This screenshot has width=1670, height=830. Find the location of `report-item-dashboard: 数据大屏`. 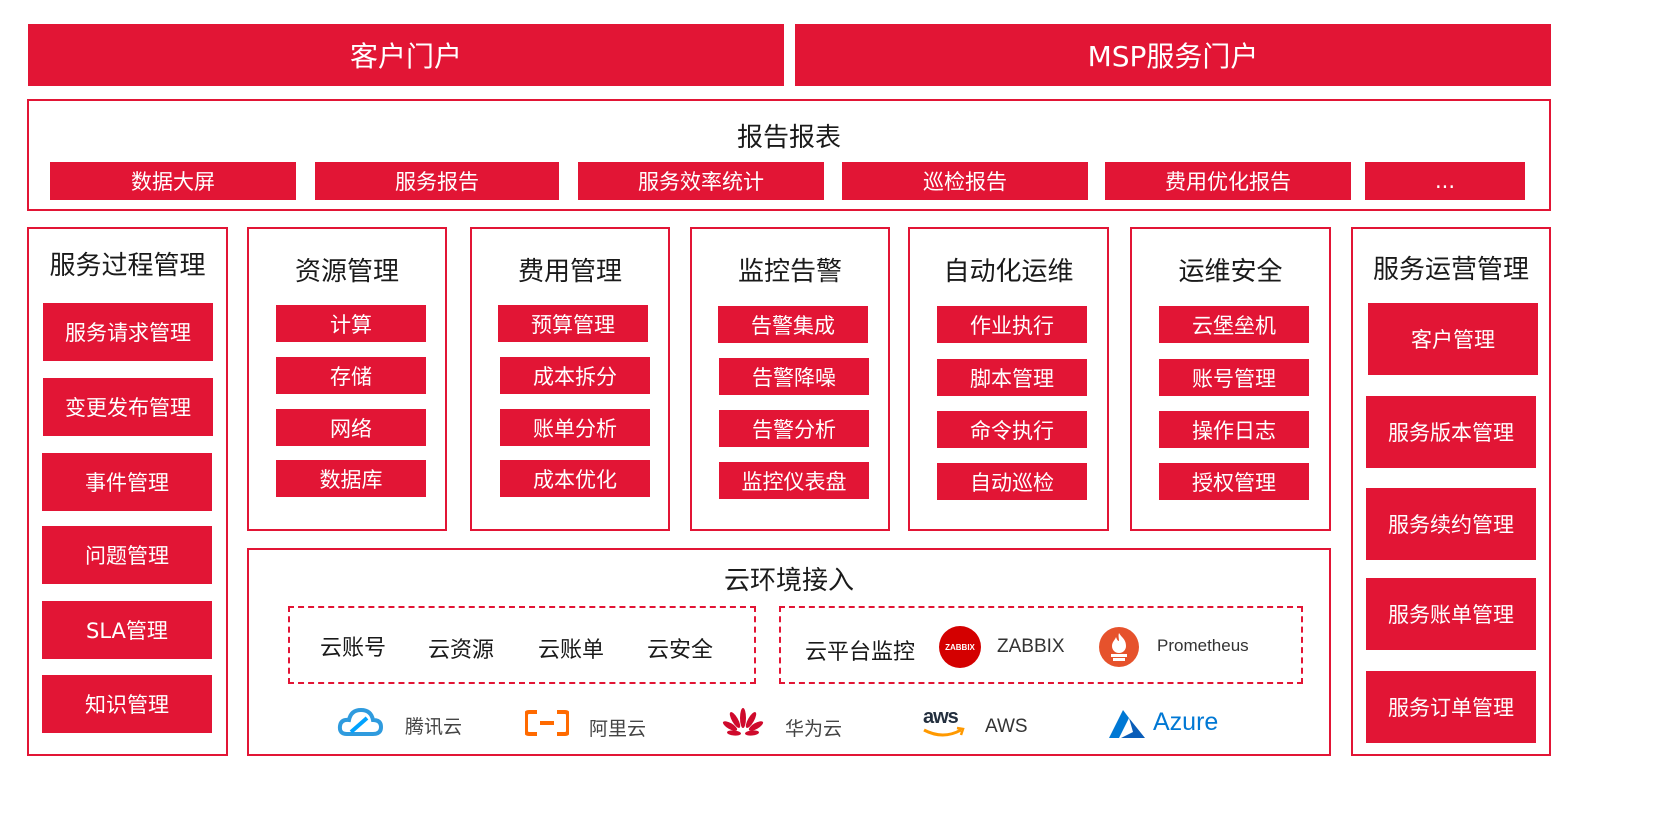

report-item-dashboard: 数据大屏 is located at coordinates (173, 181).